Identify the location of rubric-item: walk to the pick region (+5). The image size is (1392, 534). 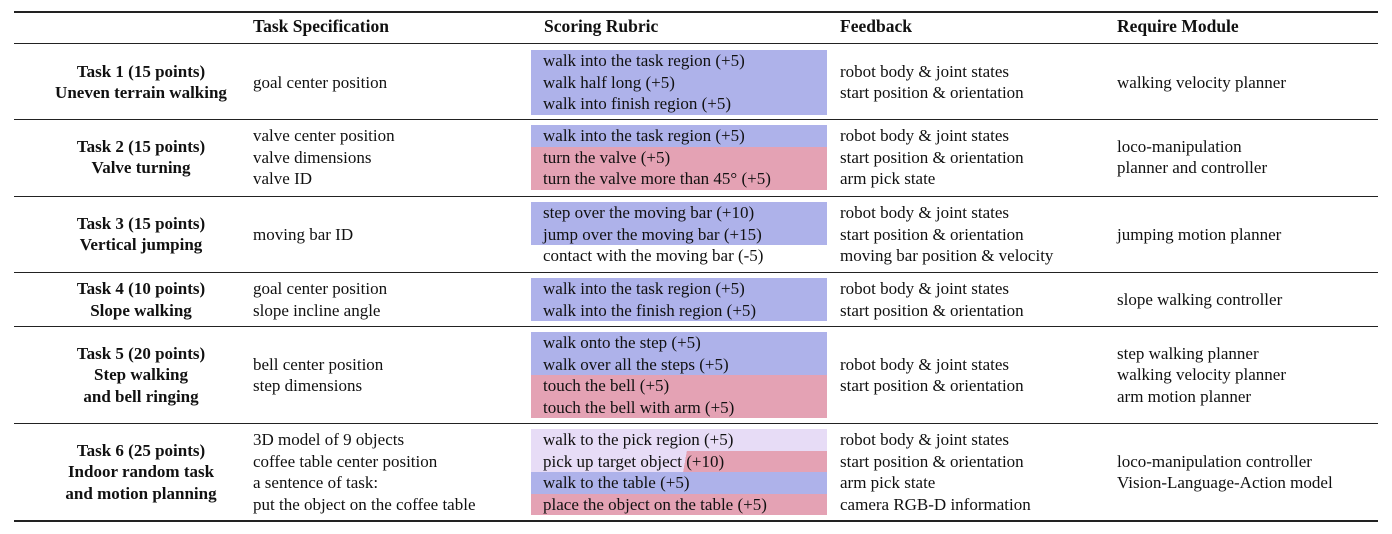
(679, 440).